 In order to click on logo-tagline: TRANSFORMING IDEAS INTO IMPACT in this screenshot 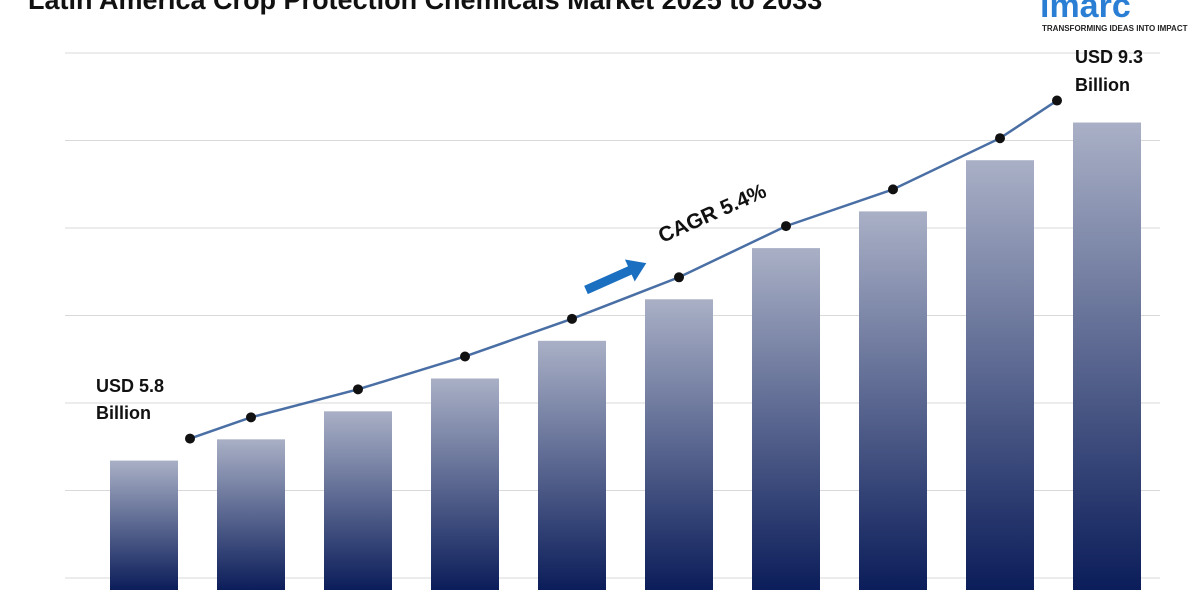, I will do `click(1115, 28)`.